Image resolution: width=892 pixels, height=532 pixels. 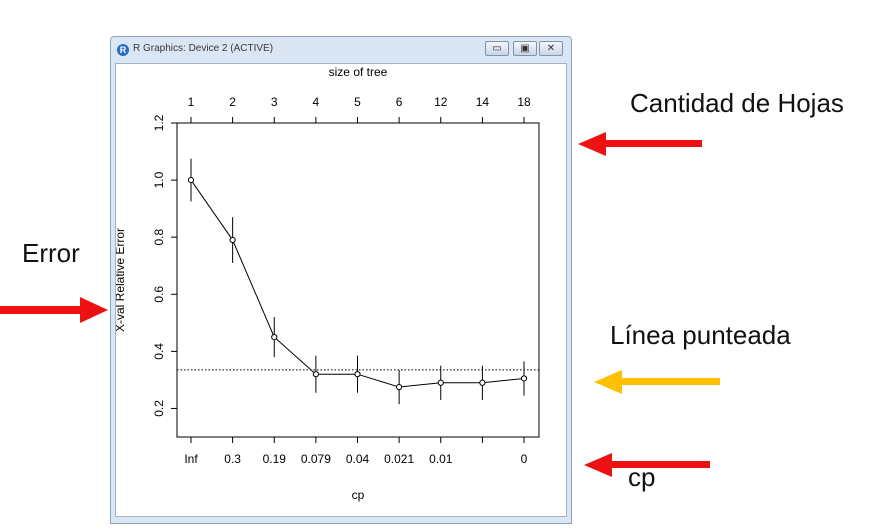 I want to click on y-tick-label: 0.8, so click(x=159, y=237).